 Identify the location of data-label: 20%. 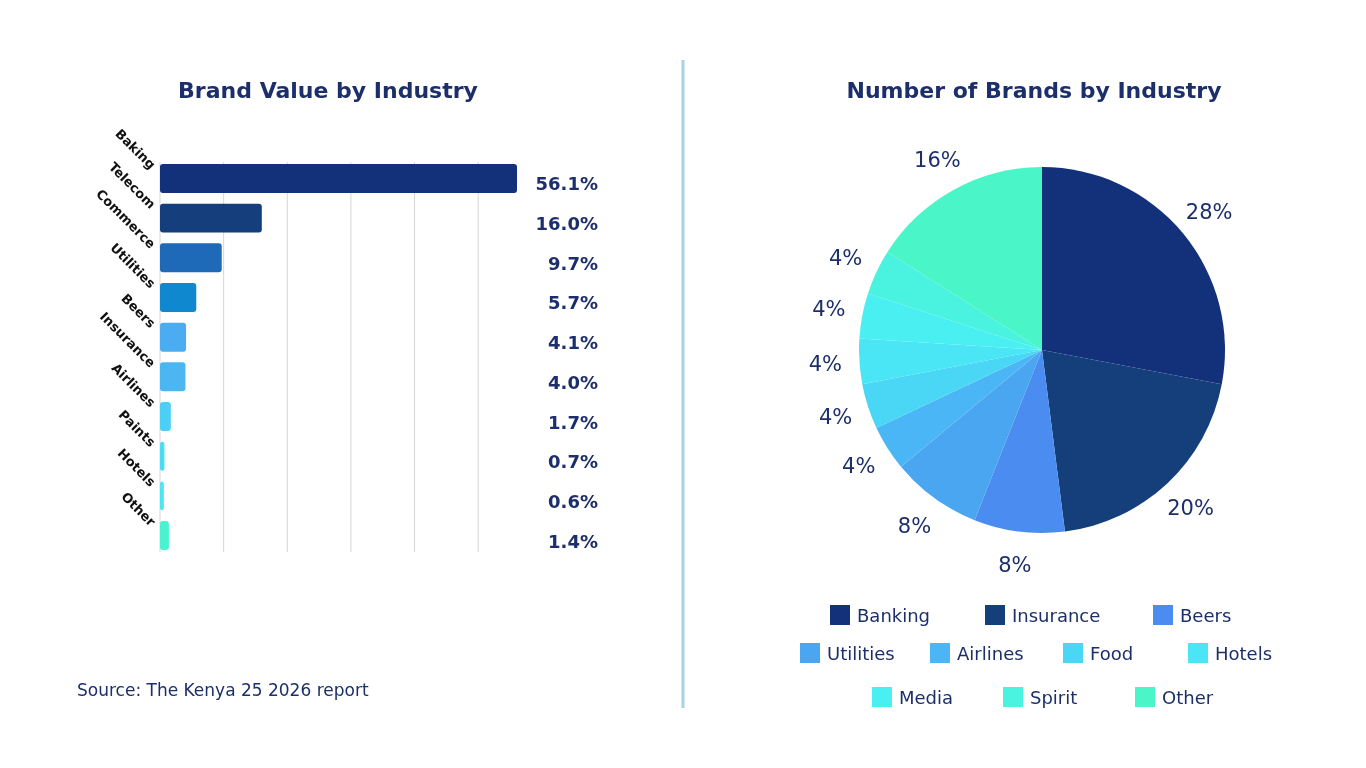
(1190, 508).